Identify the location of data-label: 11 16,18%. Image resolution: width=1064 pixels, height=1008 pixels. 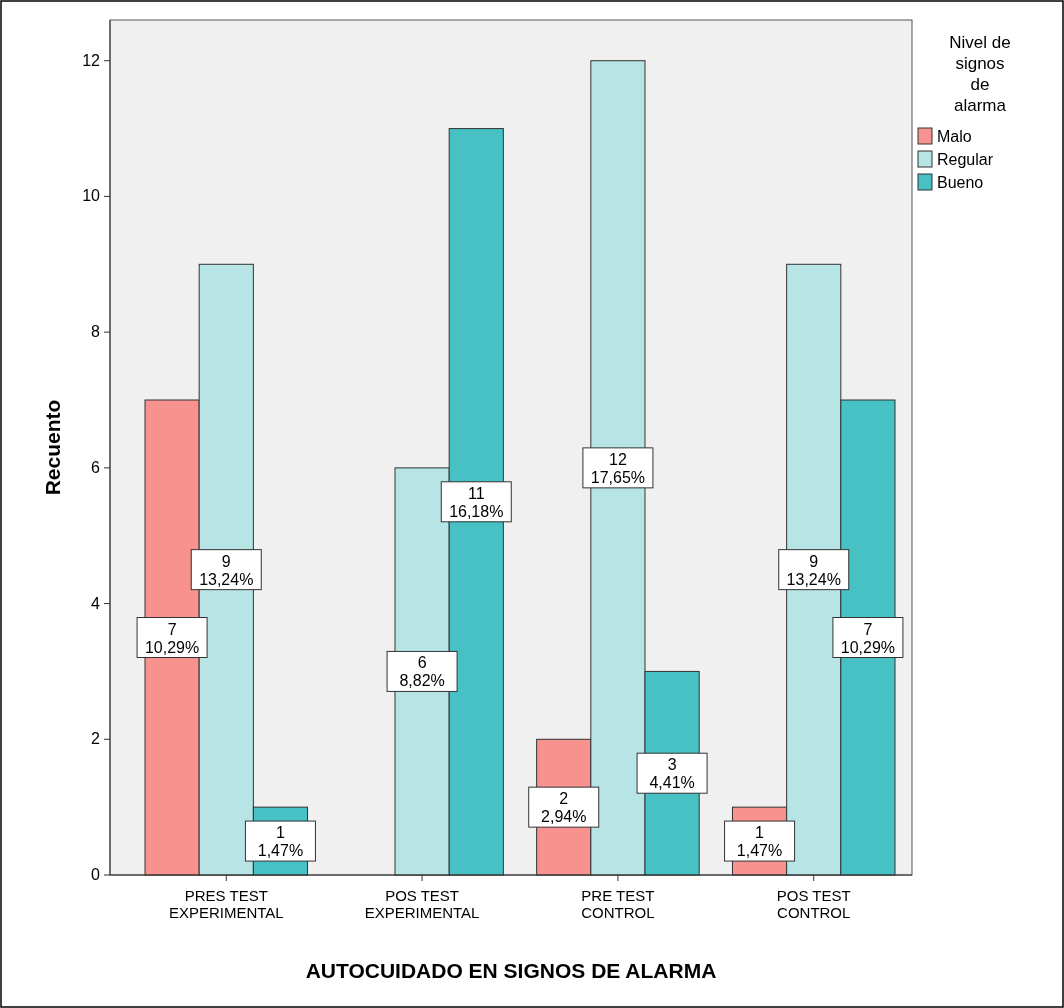
(476, 502).